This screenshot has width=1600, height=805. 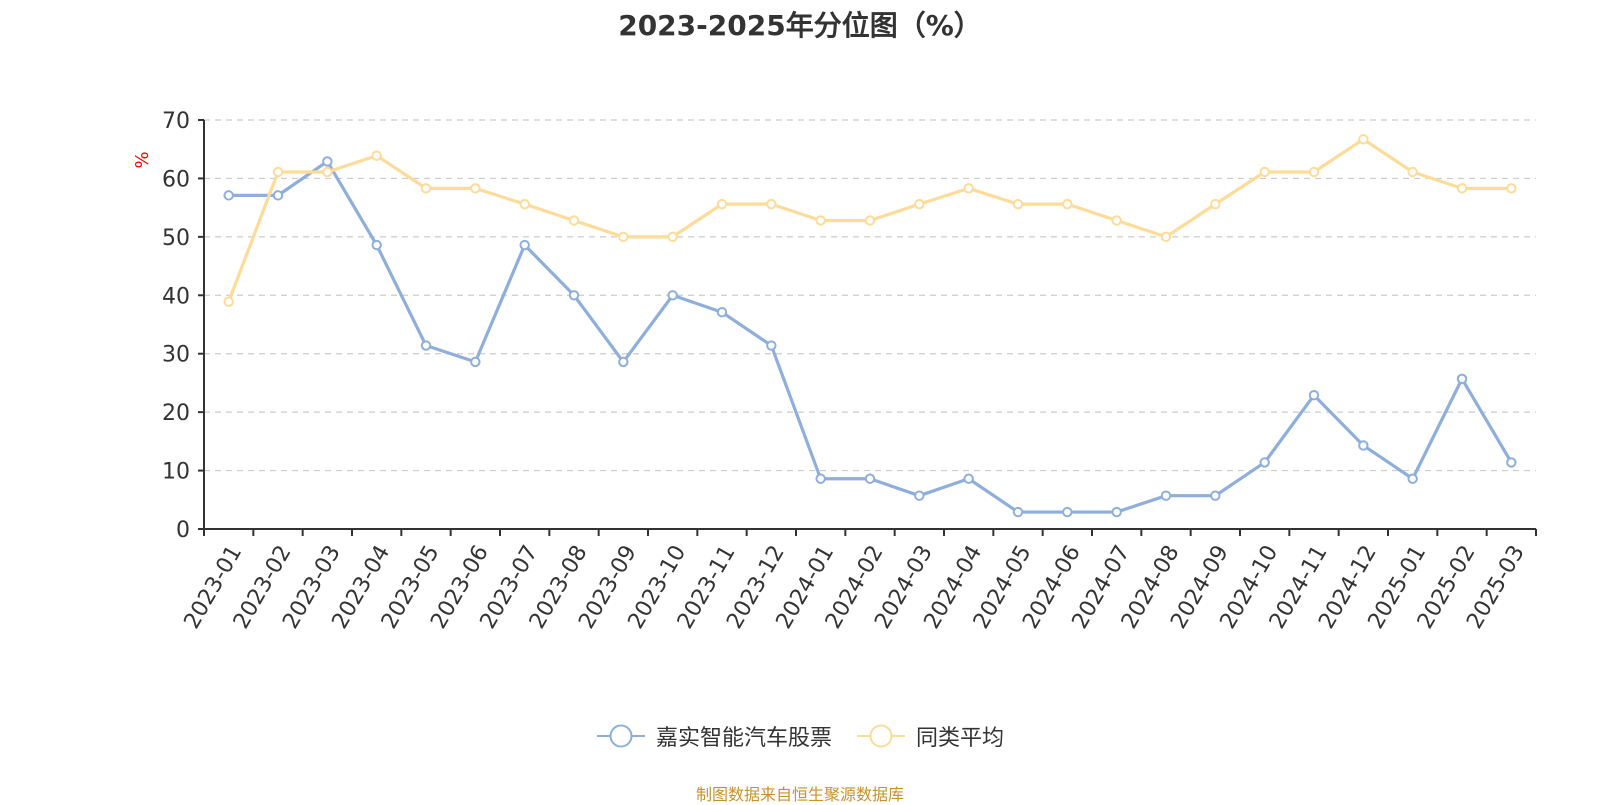 What do you see at coordinates (176, 121) in the screenshot?
I see `y-tick-label: 70` at bounding box center [176, 121].